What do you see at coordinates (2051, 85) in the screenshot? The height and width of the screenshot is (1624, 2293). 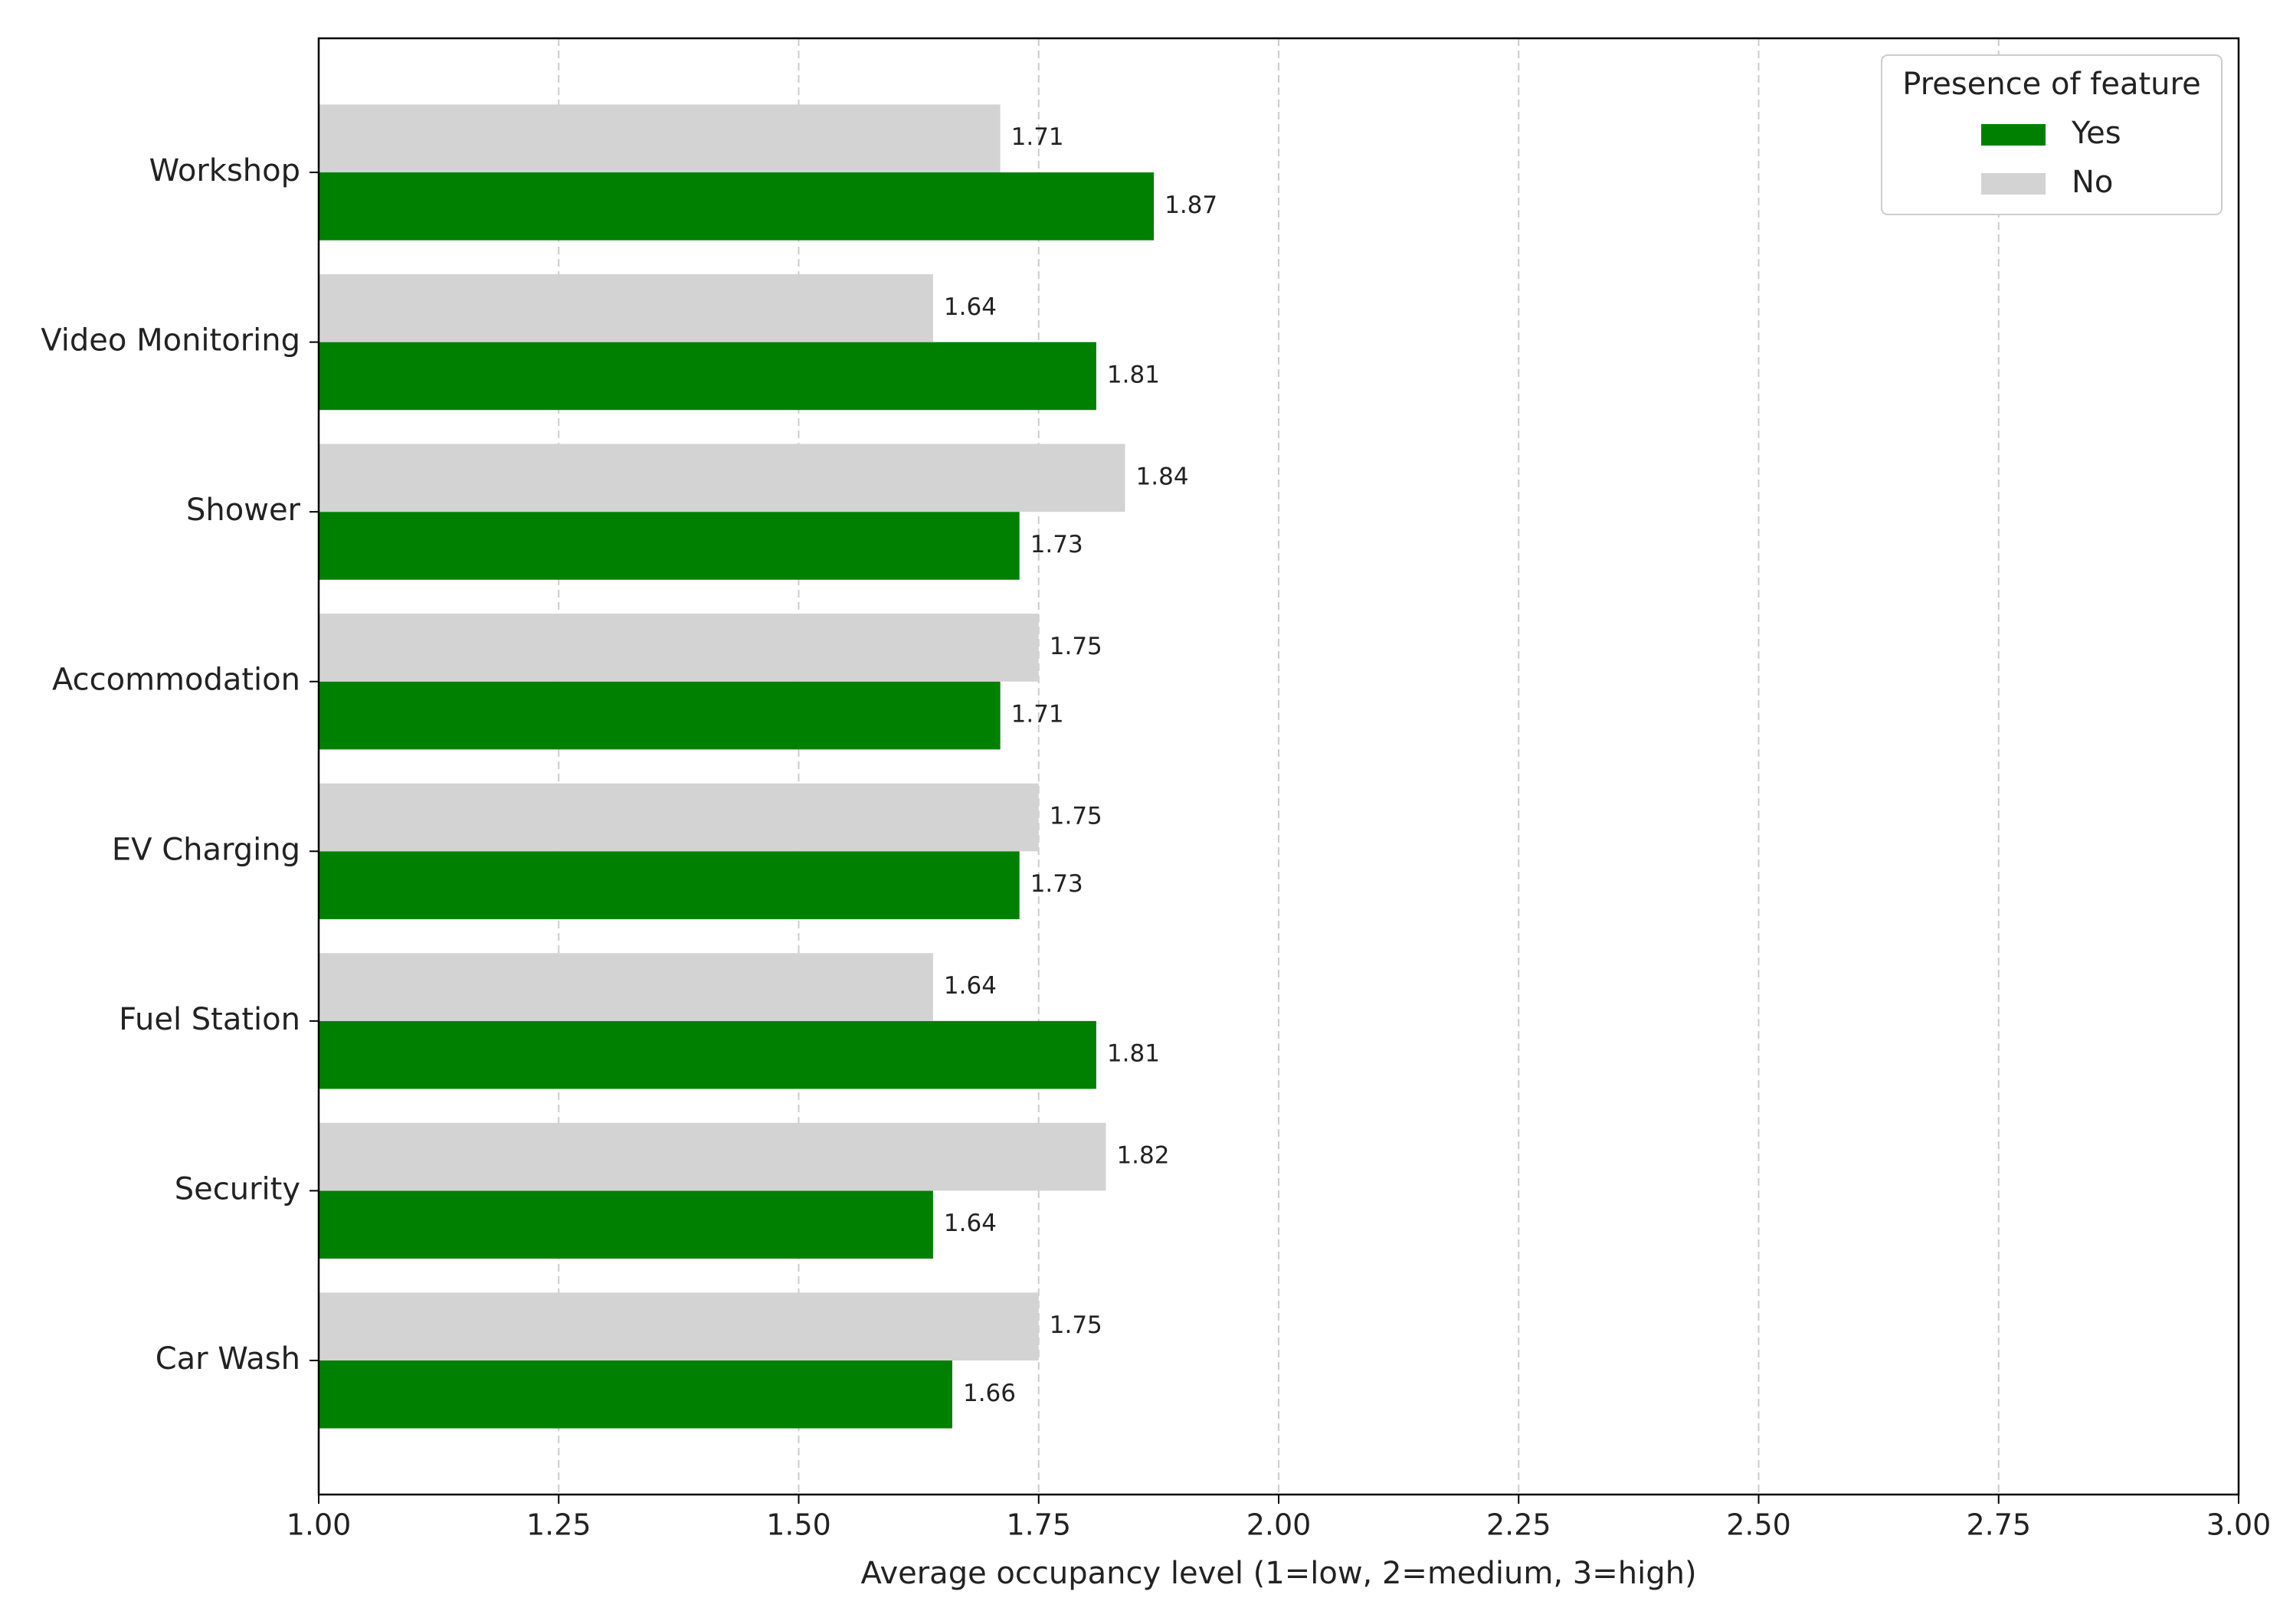 I see `legend-title: Presence of feature` at bounding box center [2051, 85].